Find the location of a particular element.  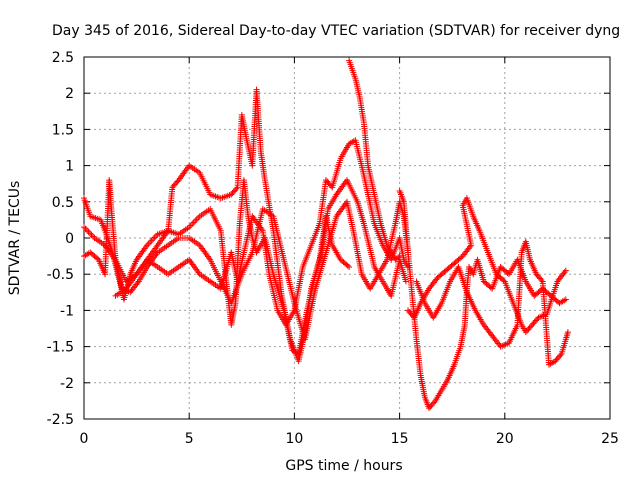

x-tick-label: 20 is located at coordinates (505, 439).